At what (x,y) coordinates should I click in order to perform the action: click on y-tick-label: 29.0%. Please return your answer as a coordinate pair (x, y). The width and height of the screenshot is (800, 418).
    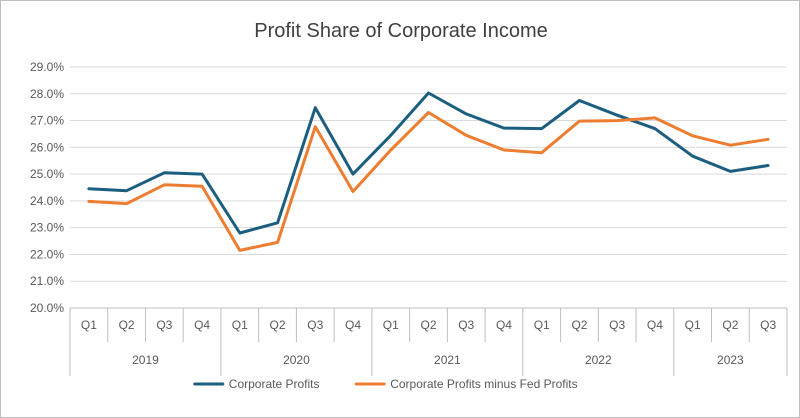
    Looking at the image, I should click on (47, 67).